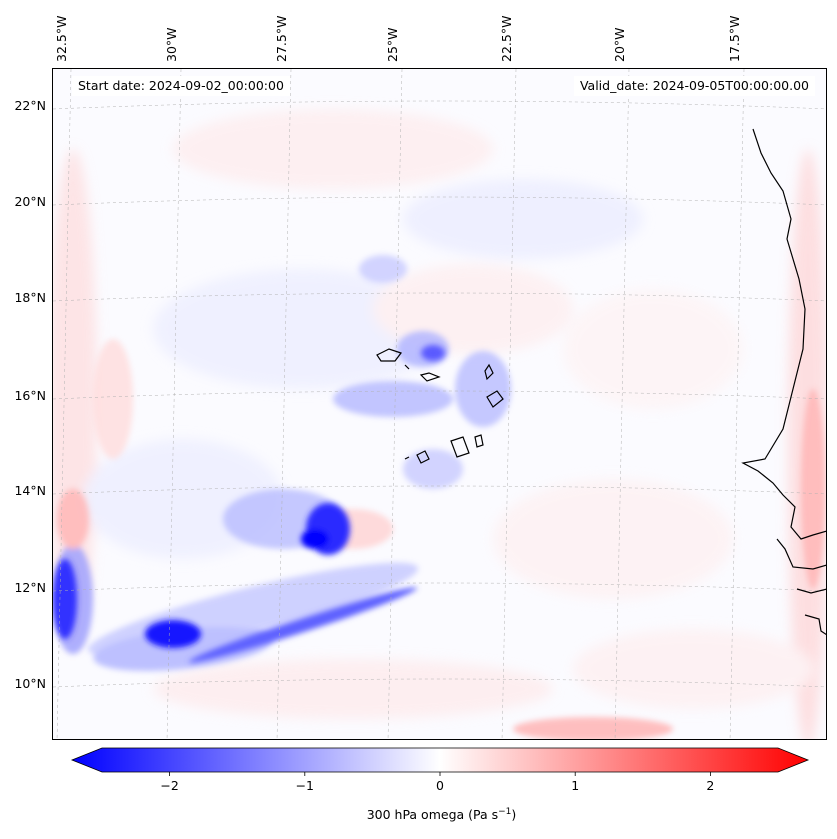  Describe the element at coordinates (181, 86) in the screenshot. I see `start-date-label: Start date: 2024-09-02_00:00:00` at that location.